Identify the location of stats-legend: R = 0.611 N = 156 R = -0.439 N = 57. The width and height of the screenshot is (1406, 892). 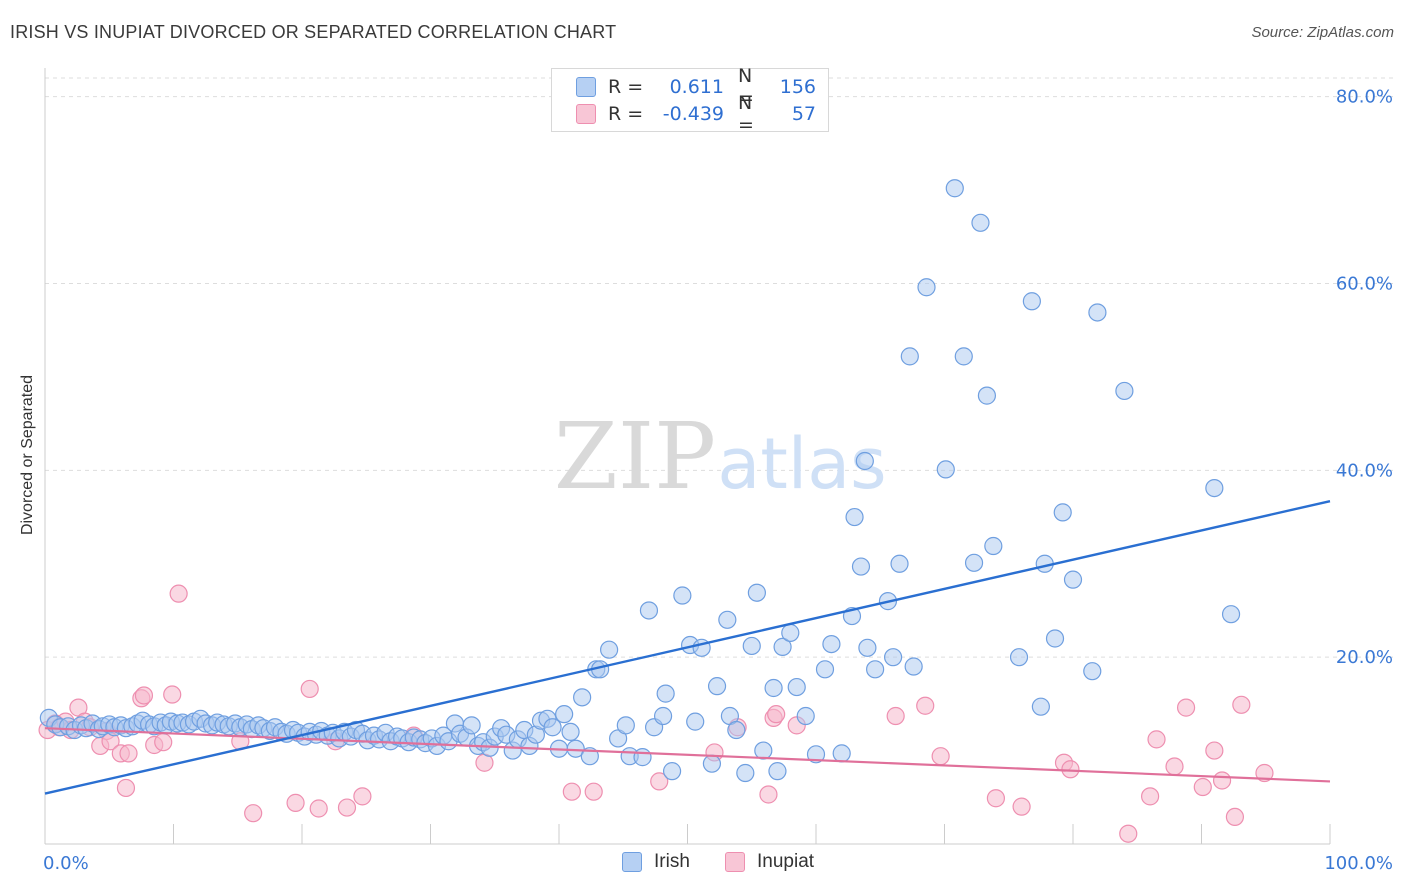
(690, 100).